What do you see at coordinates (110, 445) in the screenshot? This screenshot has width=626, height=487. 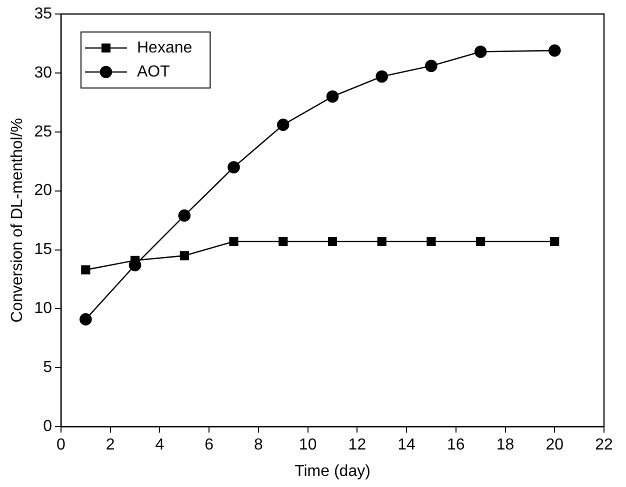 I see `x-tick-label: 2` at bounding box center [110, 445].